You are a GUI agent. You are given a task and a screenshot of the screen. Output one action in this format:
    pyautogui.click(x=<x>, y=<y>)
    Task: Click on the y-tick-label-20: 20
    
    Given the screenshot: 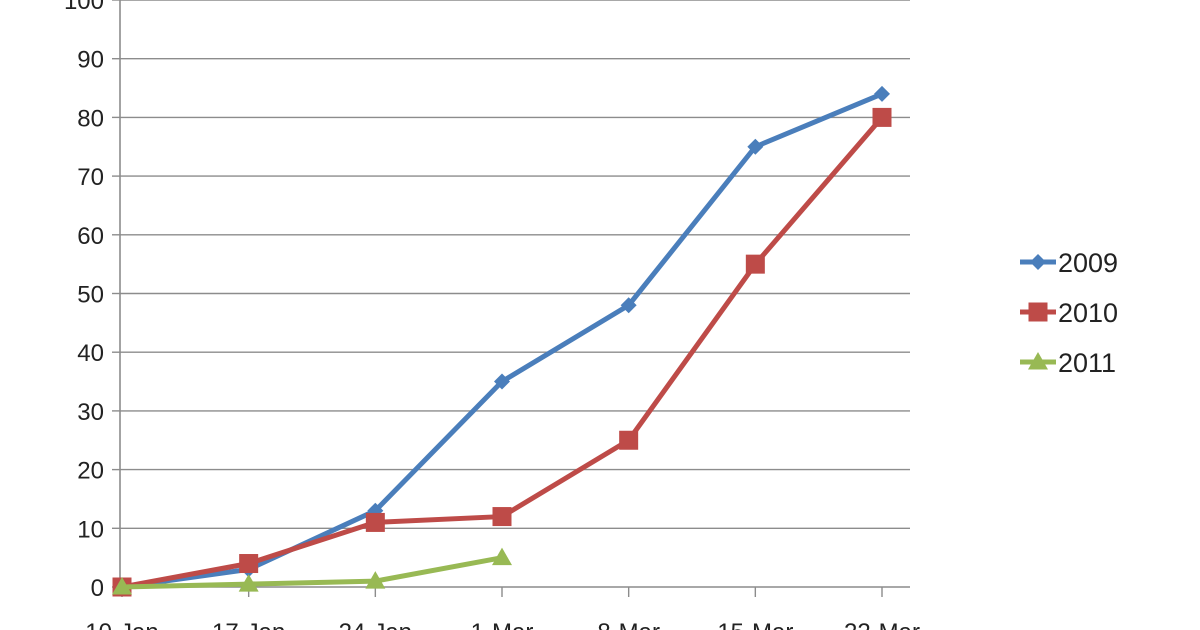 What is the action you would take?
    pyautogui.click(x=90, y=471)
    